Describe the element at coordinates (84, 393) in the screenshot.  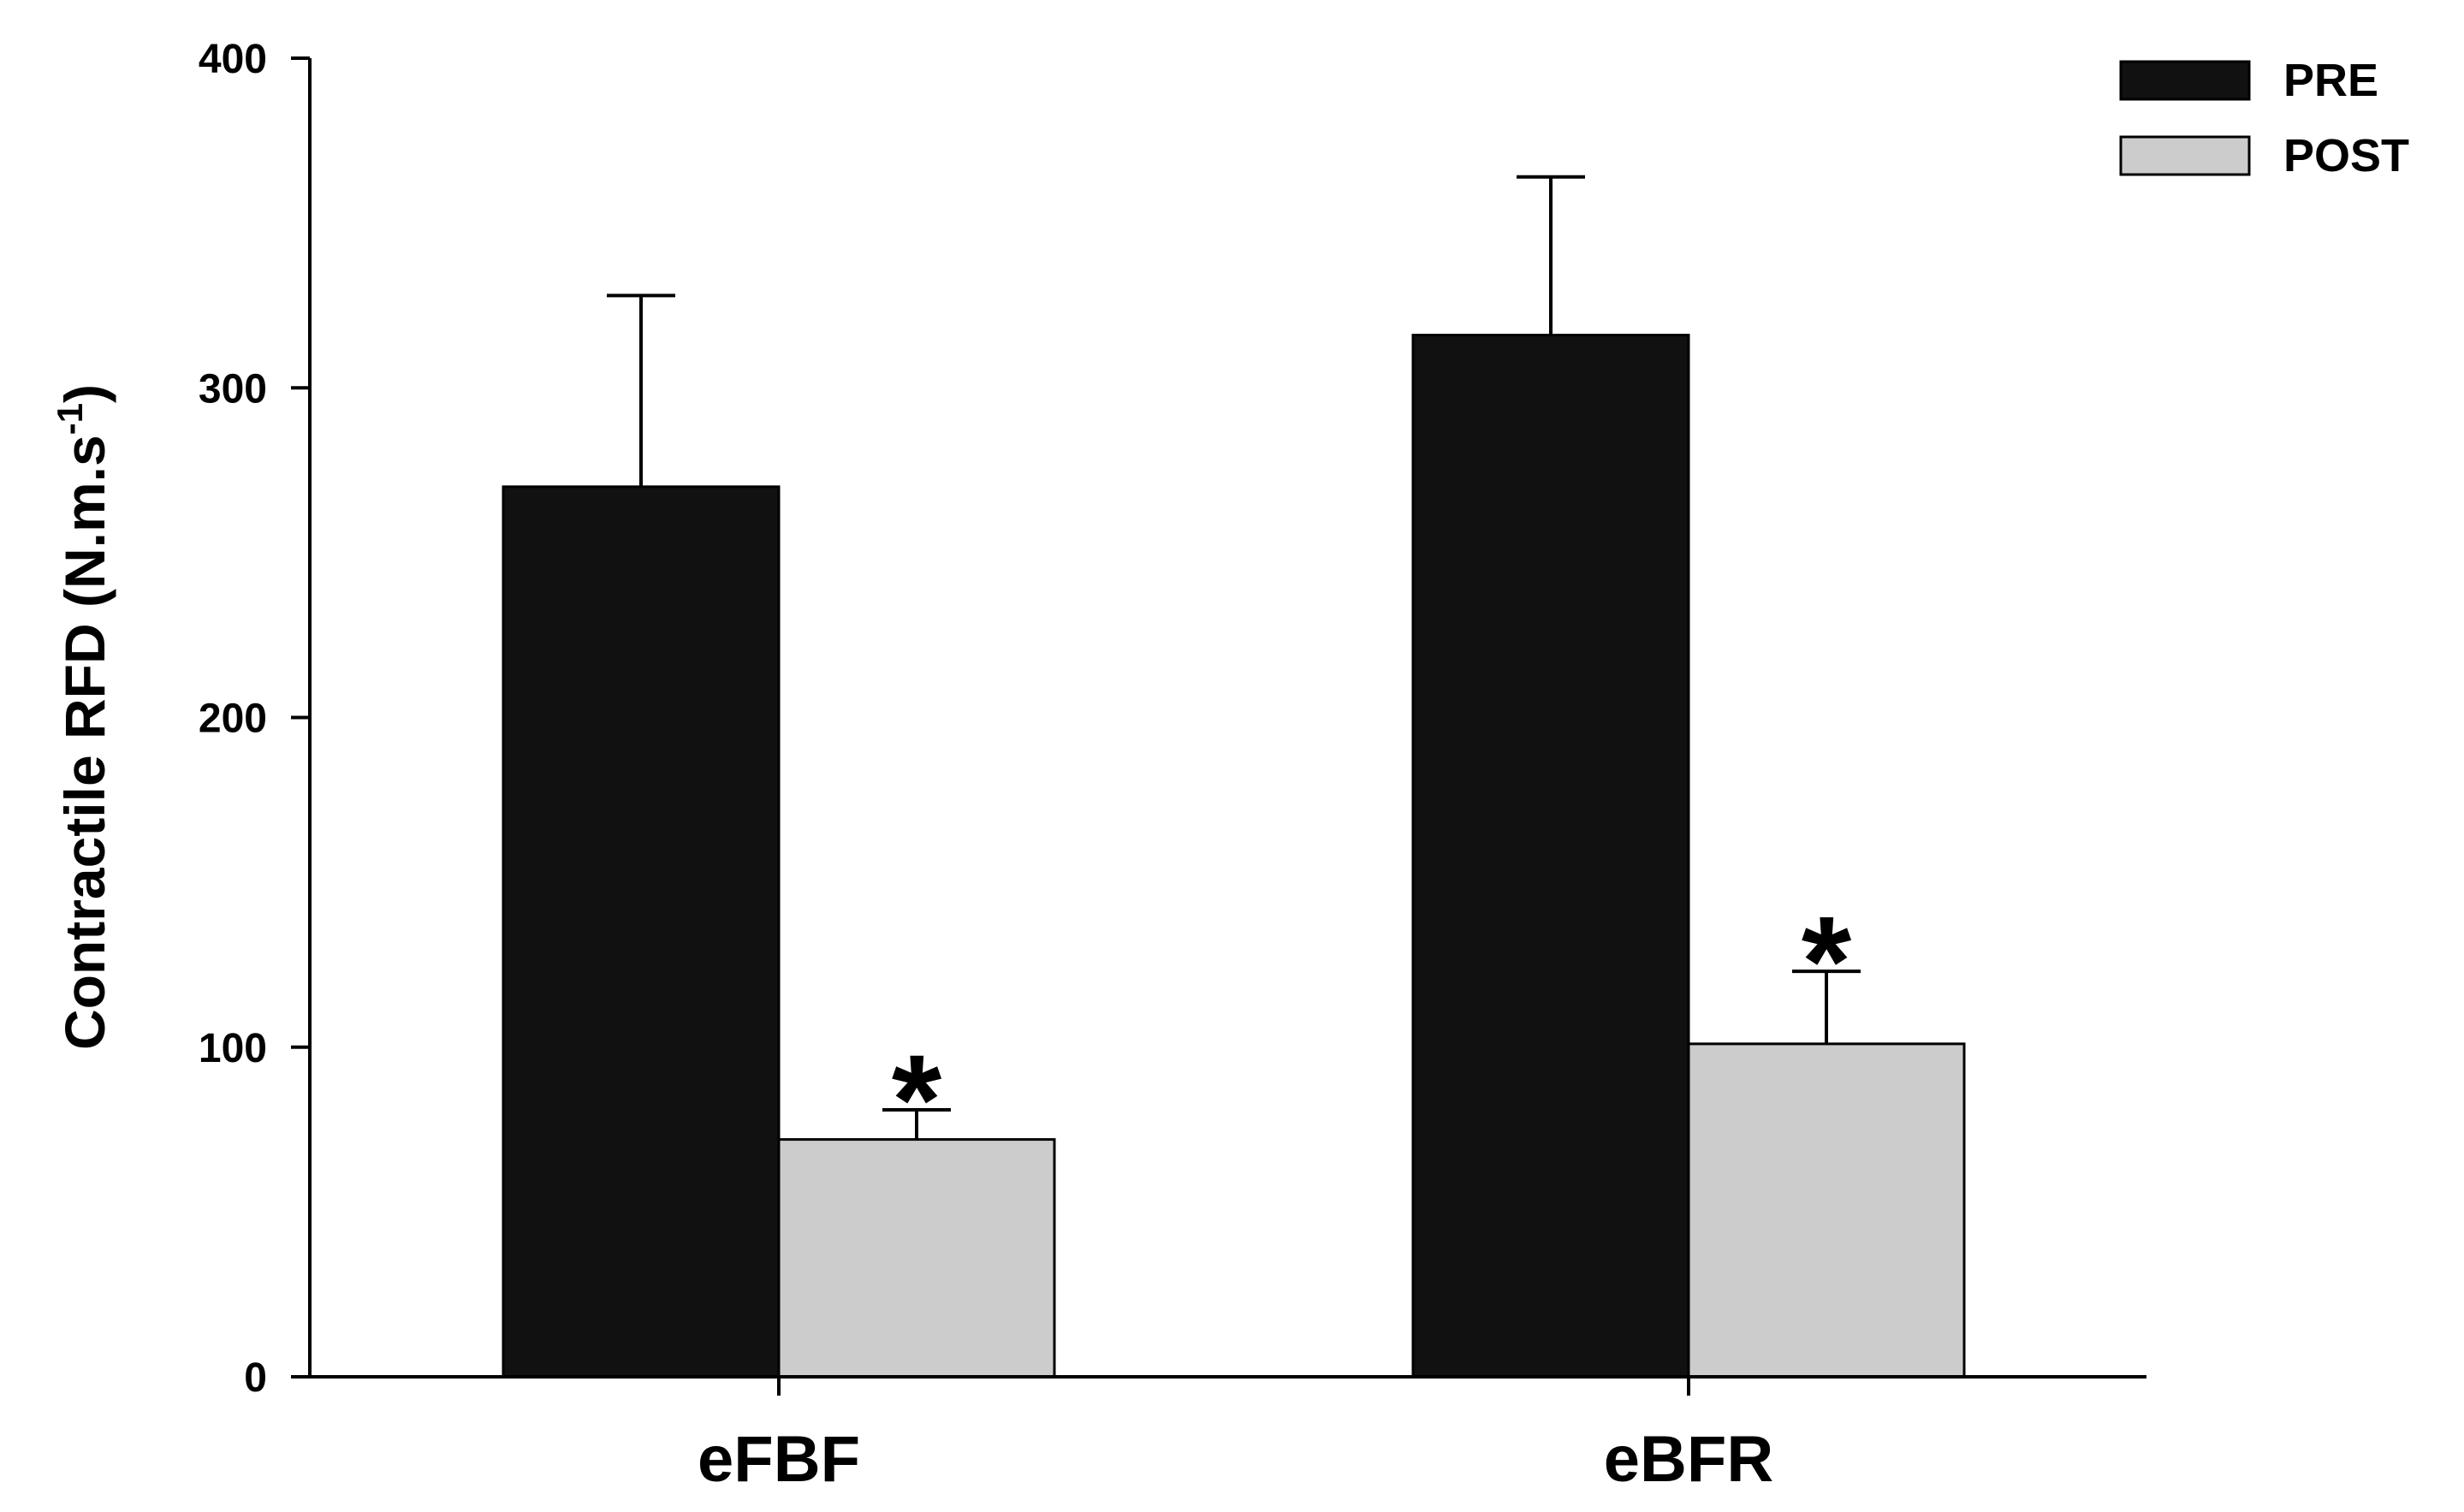
I see `y-axis-label-close: )` at that location.